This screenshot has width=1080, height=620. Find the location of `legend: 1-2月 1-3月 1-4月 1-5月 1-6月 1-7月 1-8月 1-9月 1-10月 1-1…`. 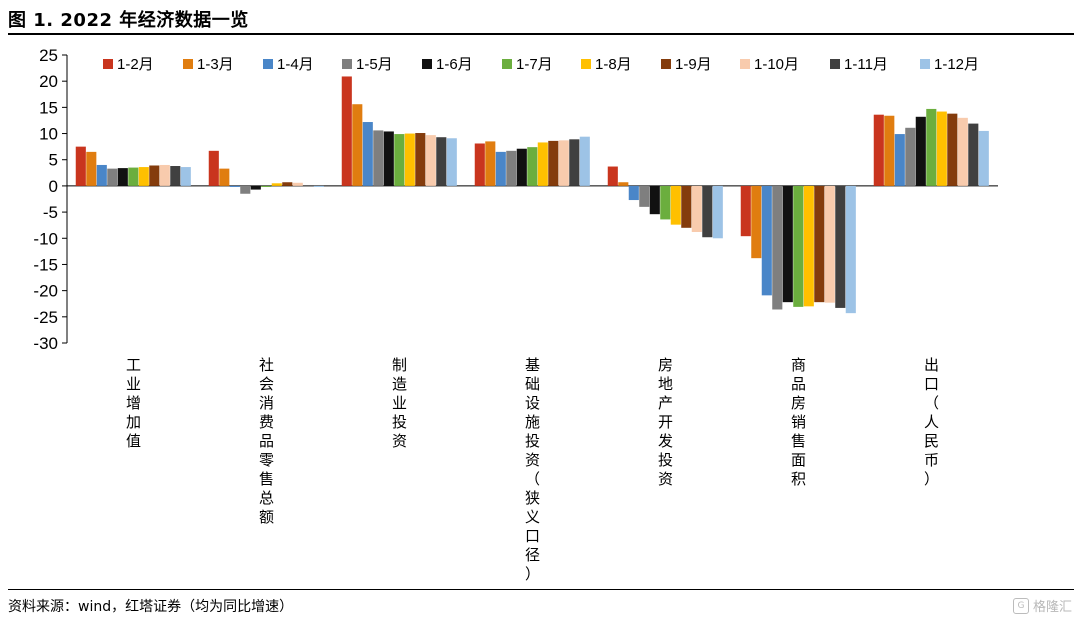

legend: 1-2月 1-3月 1-4月 1-5月 1-6月 1-7月 1-8月 1-9月 1-10月 1-1… is located at coordinates (541, 64).